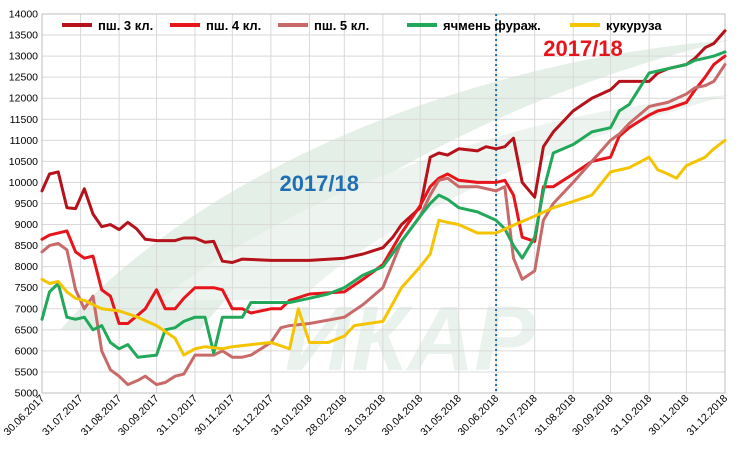 The height and width of the screenshot is (463, 741). What do you see at coordinates (319, 183) in the screenshot?
I see `season-label-1: 2017/18` at bounding box center [319, 183].